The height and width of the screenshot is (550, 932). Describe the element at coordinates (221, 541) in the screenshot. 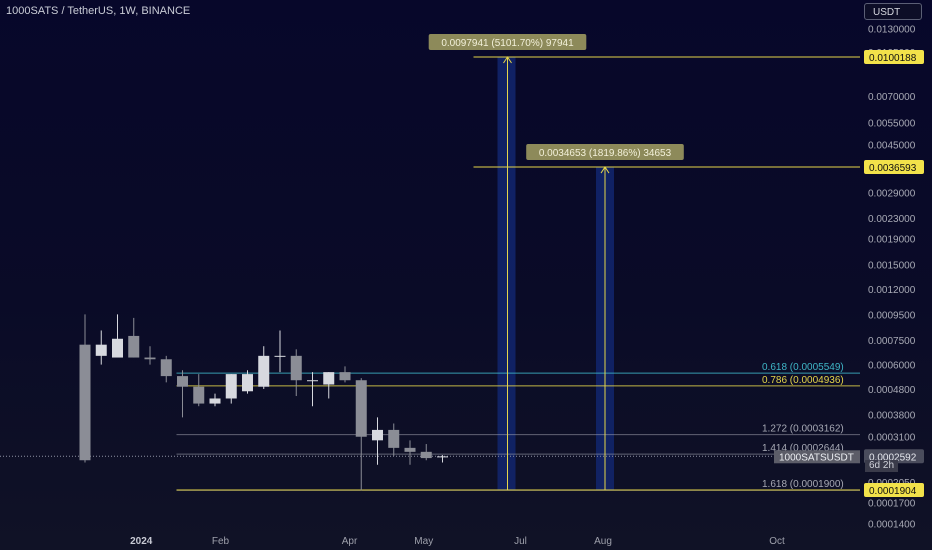

I see `x-tick-label: Feb` at that location.